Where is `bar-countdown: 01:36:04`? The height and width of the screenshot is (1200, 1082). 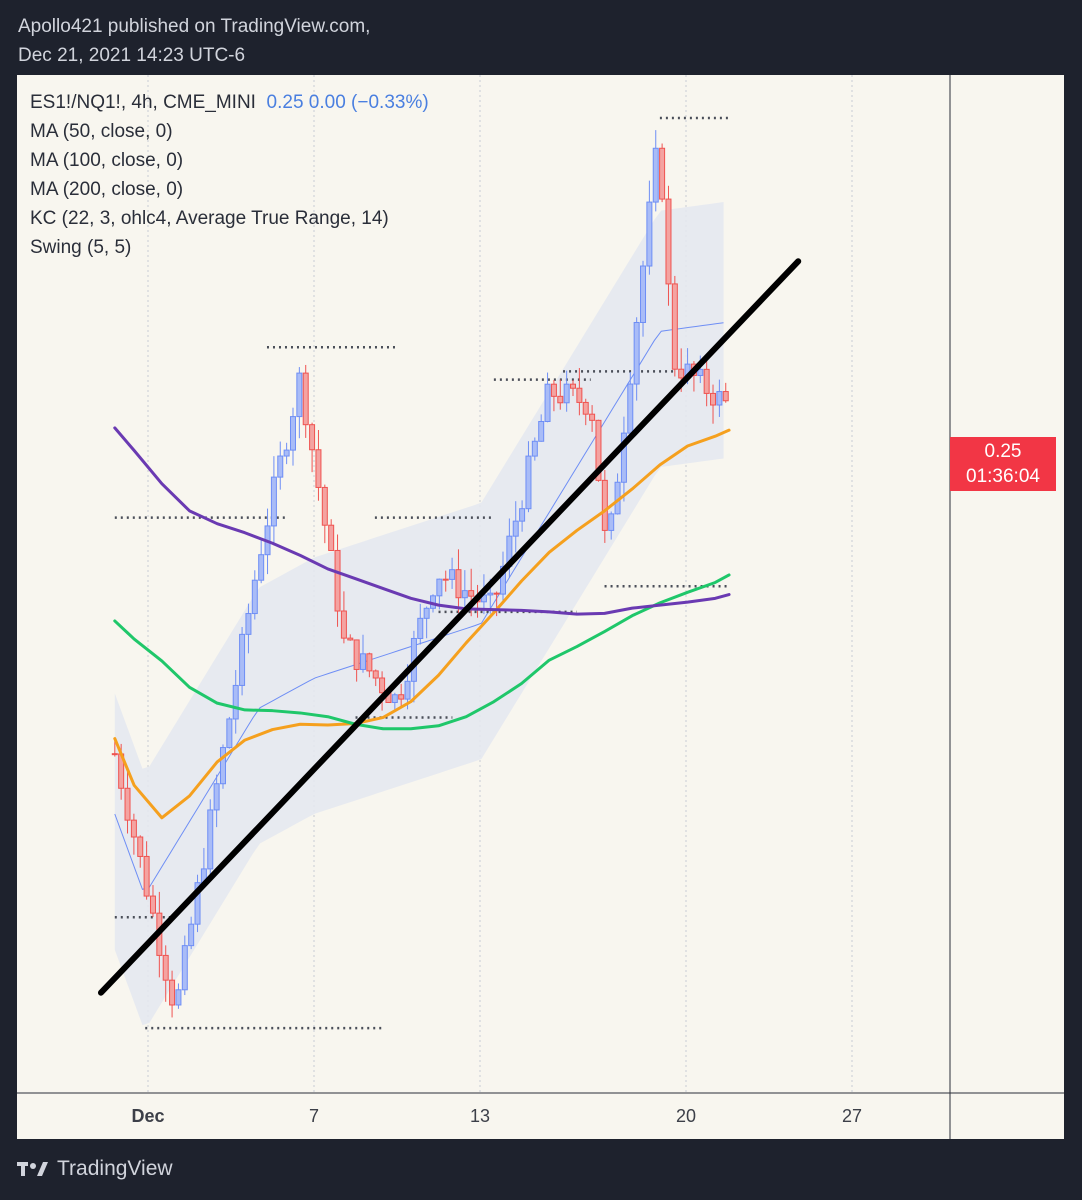 bar-countdown: 01:36:04 is located at coordinates (1003, 476).